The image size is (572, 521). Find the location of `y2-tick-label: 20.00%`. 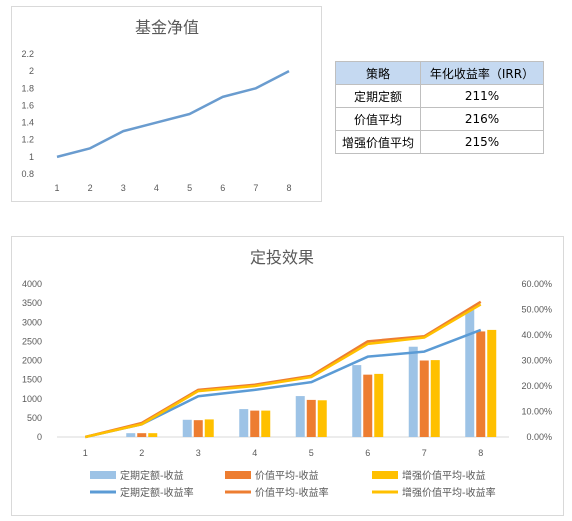

y2-tick-label: 20.00% is located at coordinates (536, 386).